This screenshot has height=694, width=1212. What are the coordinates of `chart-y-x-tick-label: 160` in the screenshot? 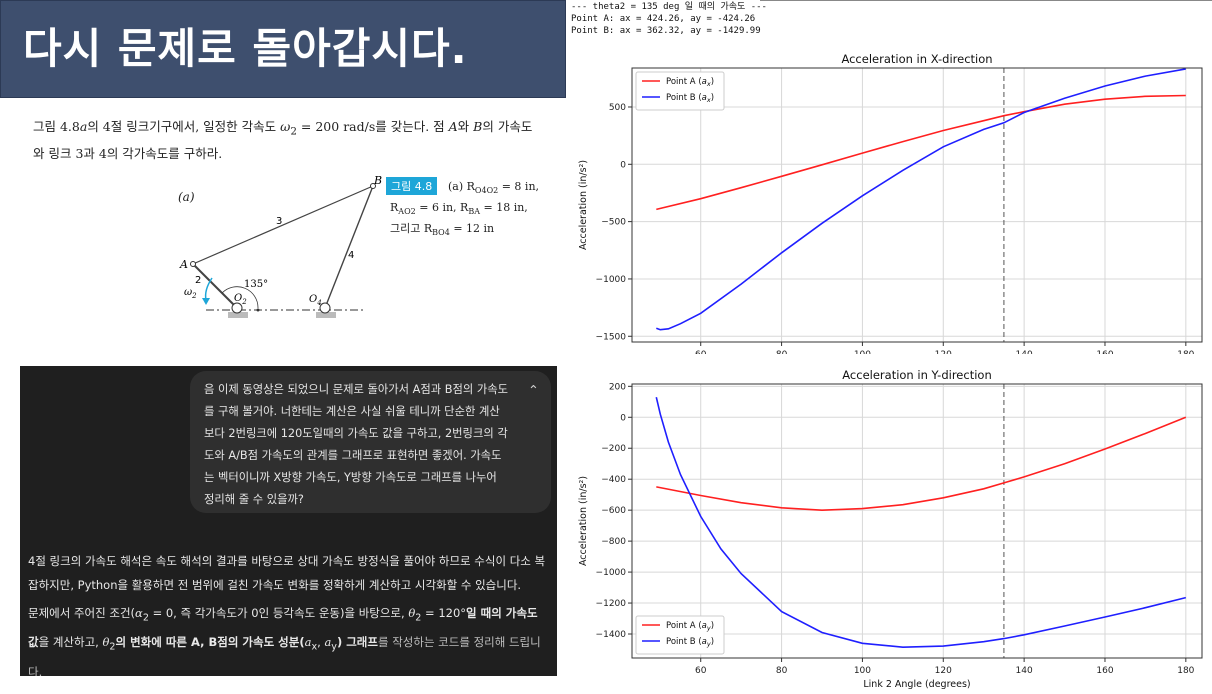 It's located at (1104, 671).